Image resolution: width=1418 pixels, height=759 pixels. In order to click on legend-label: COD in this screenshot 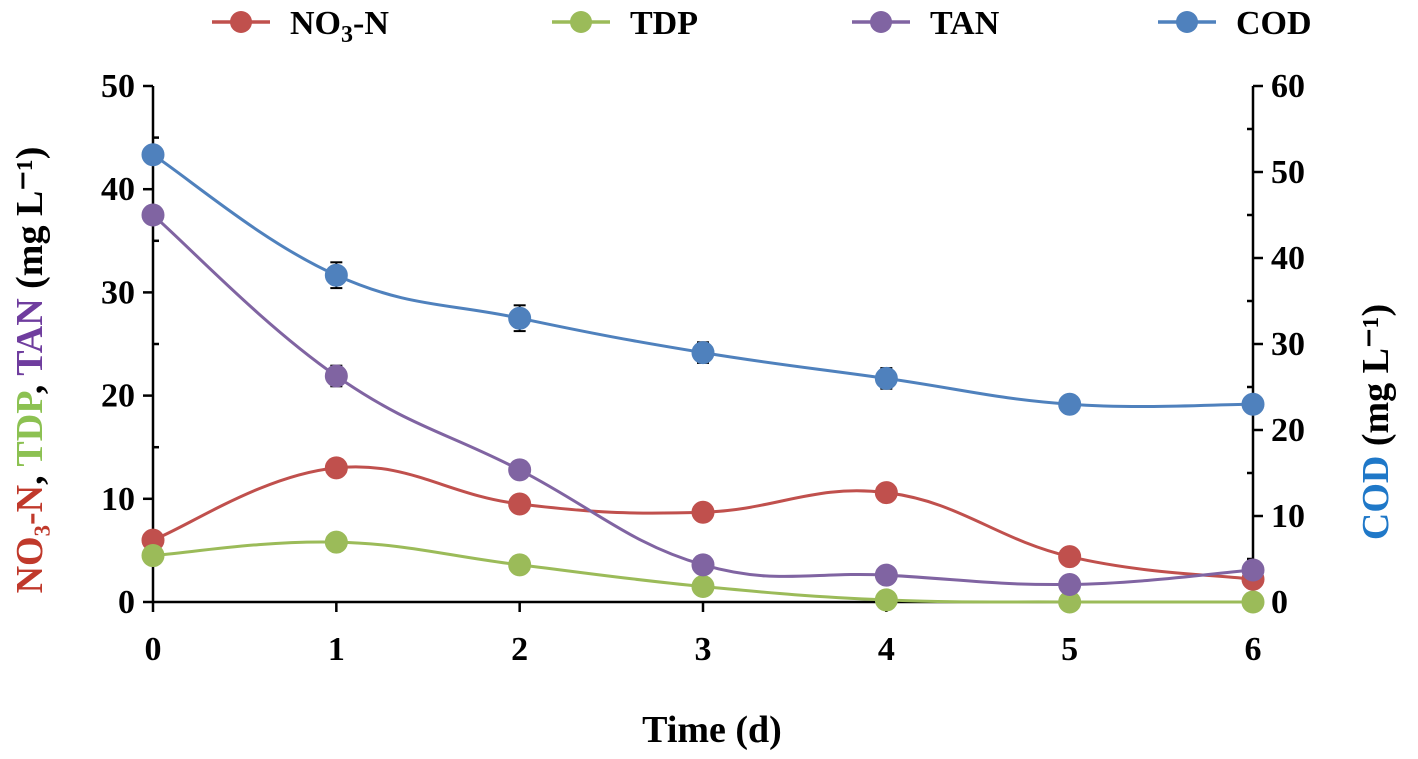, I will do `click(1274, 23)`.